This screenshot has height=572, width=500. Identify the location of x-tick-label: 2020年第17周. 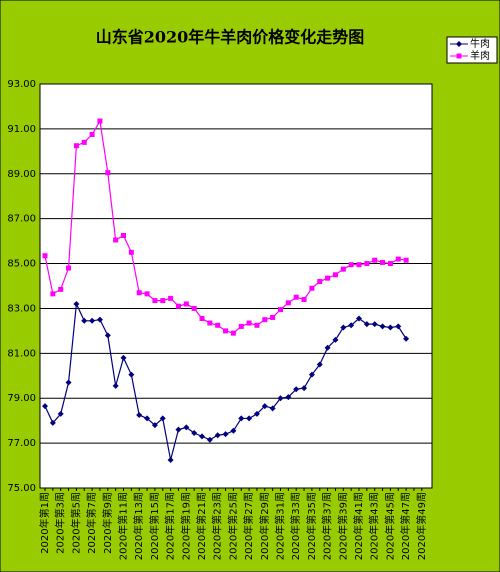
(170, 526).